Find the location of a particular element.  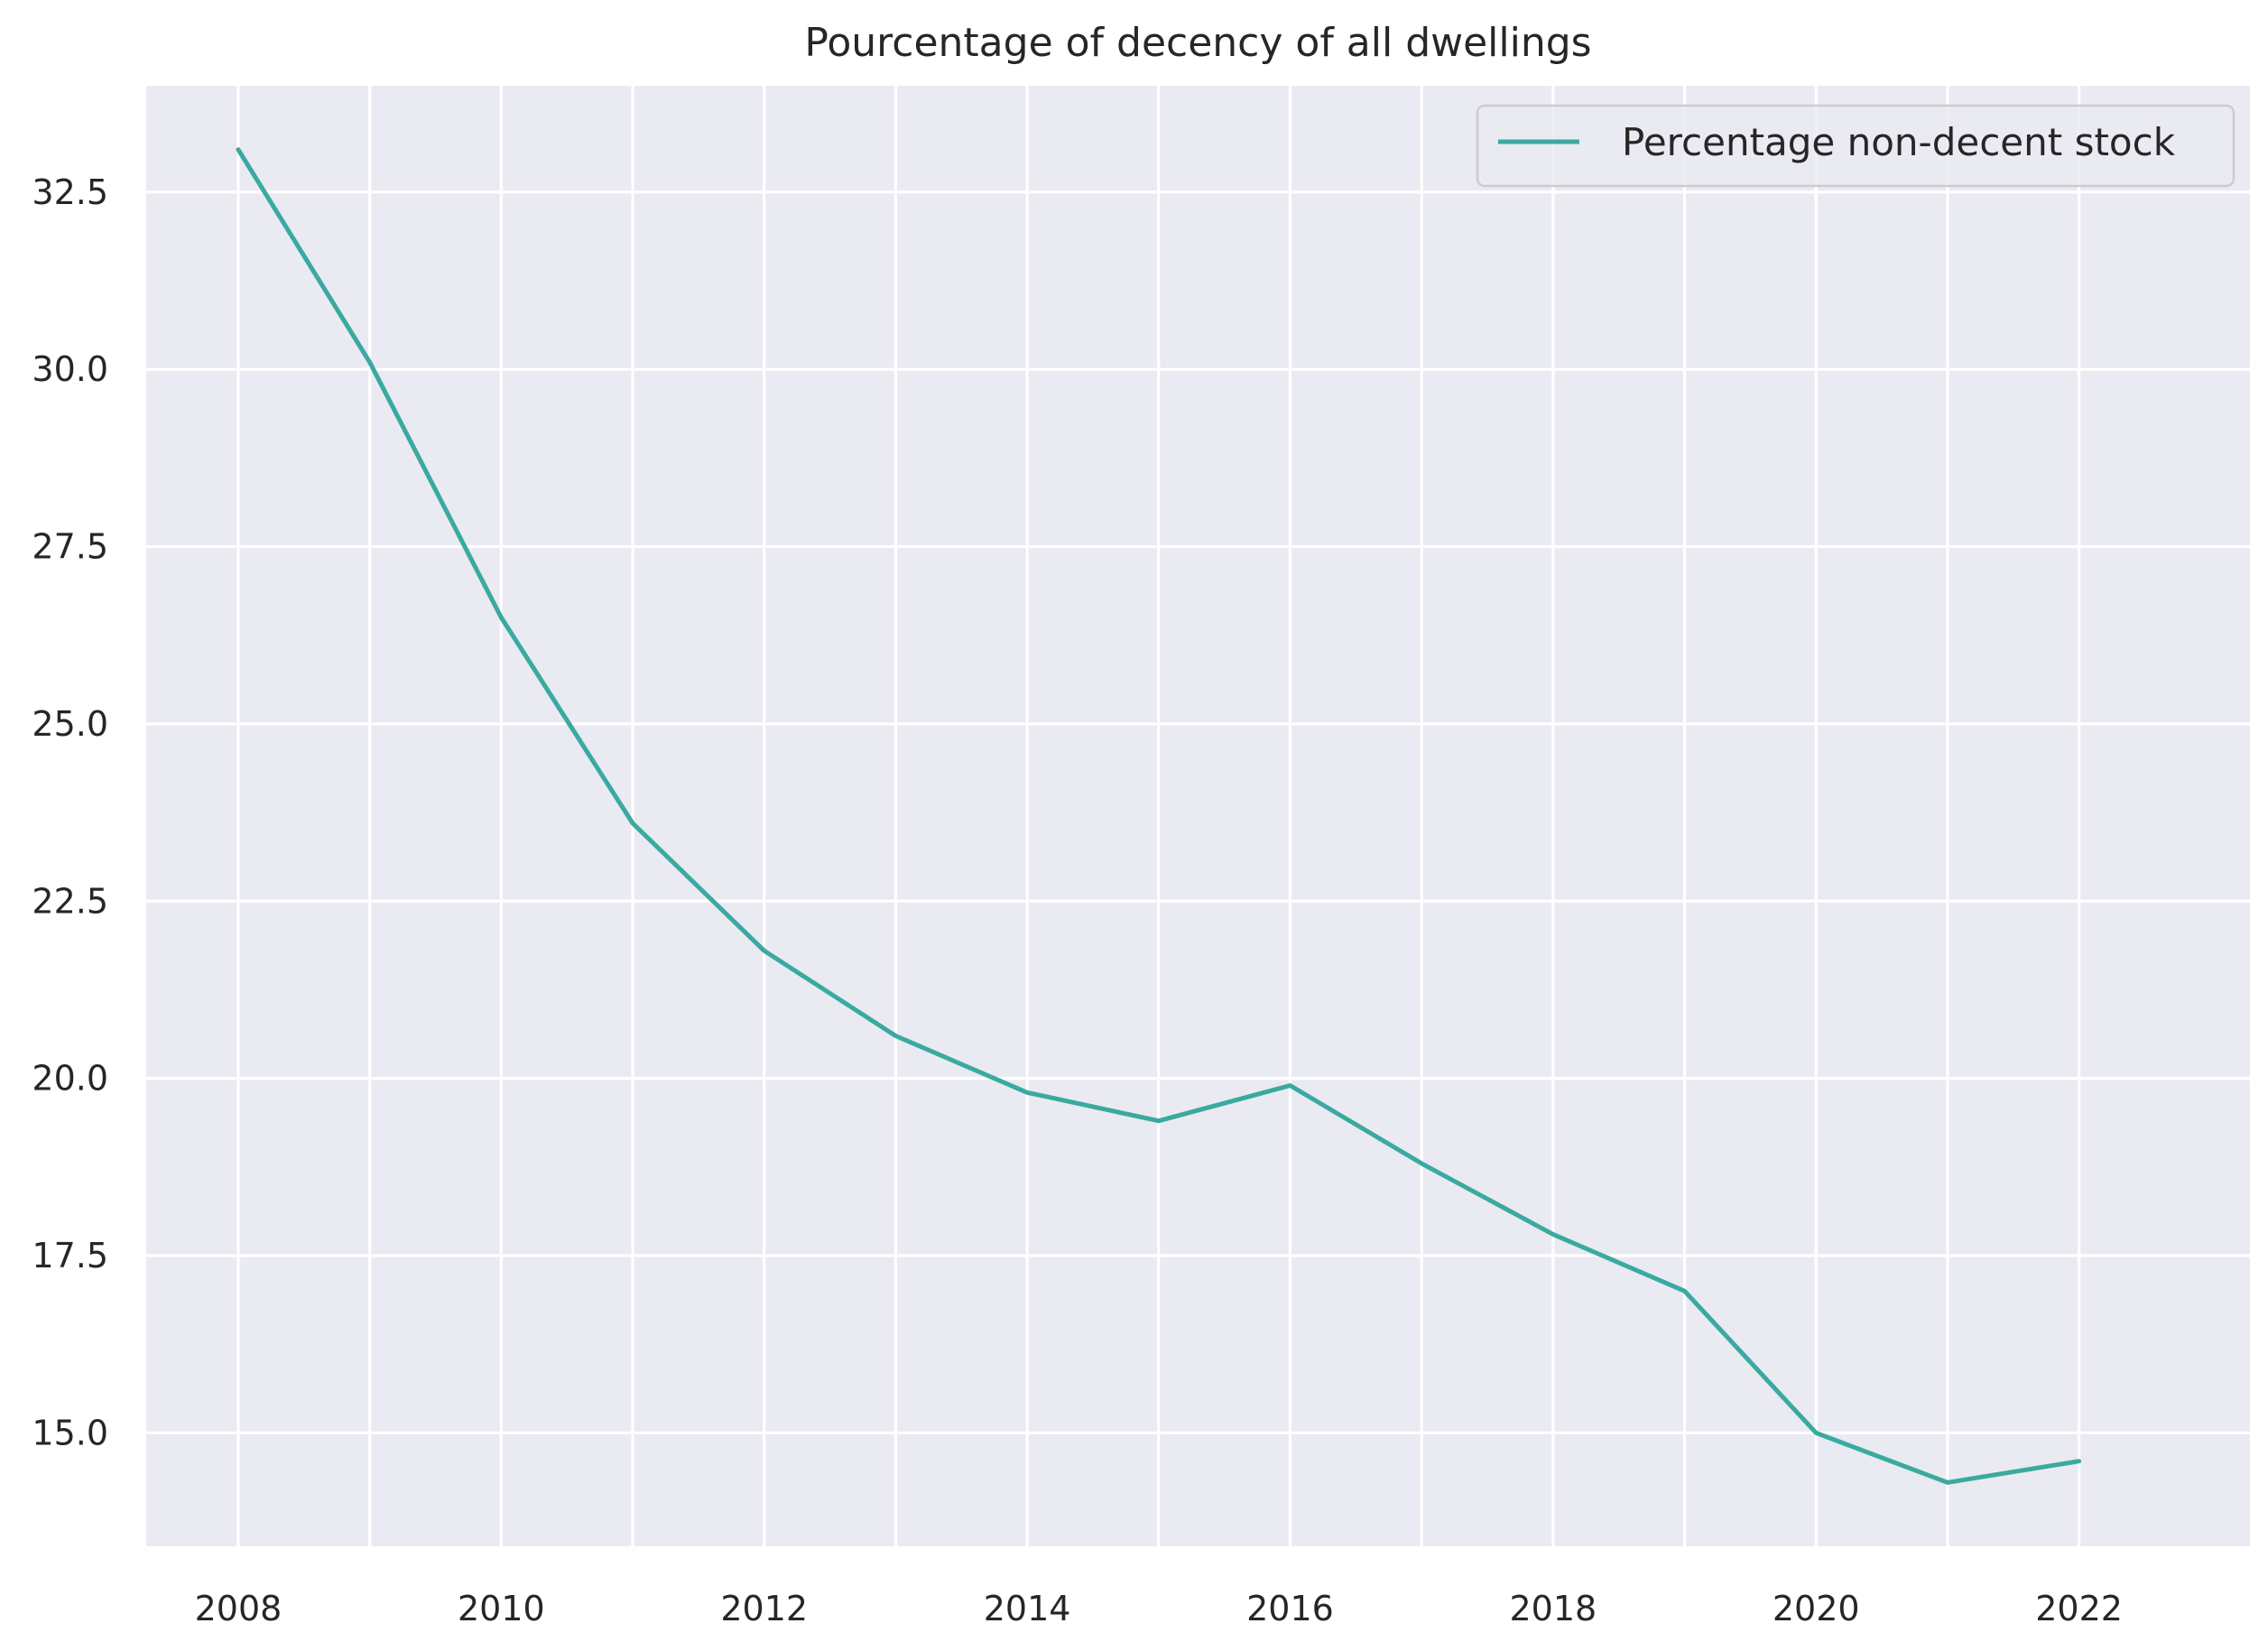

y-tick-label: 15.0 is located at coordinates (70, 1432).